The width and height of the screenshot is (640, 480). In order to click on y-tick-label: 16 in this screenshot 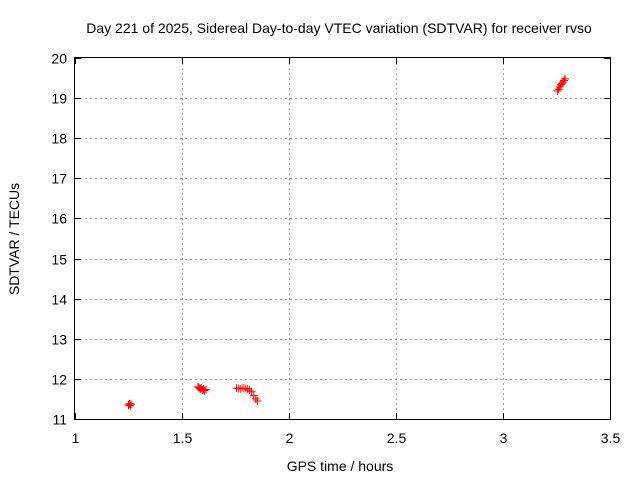, I will do `click(59, 219)`.